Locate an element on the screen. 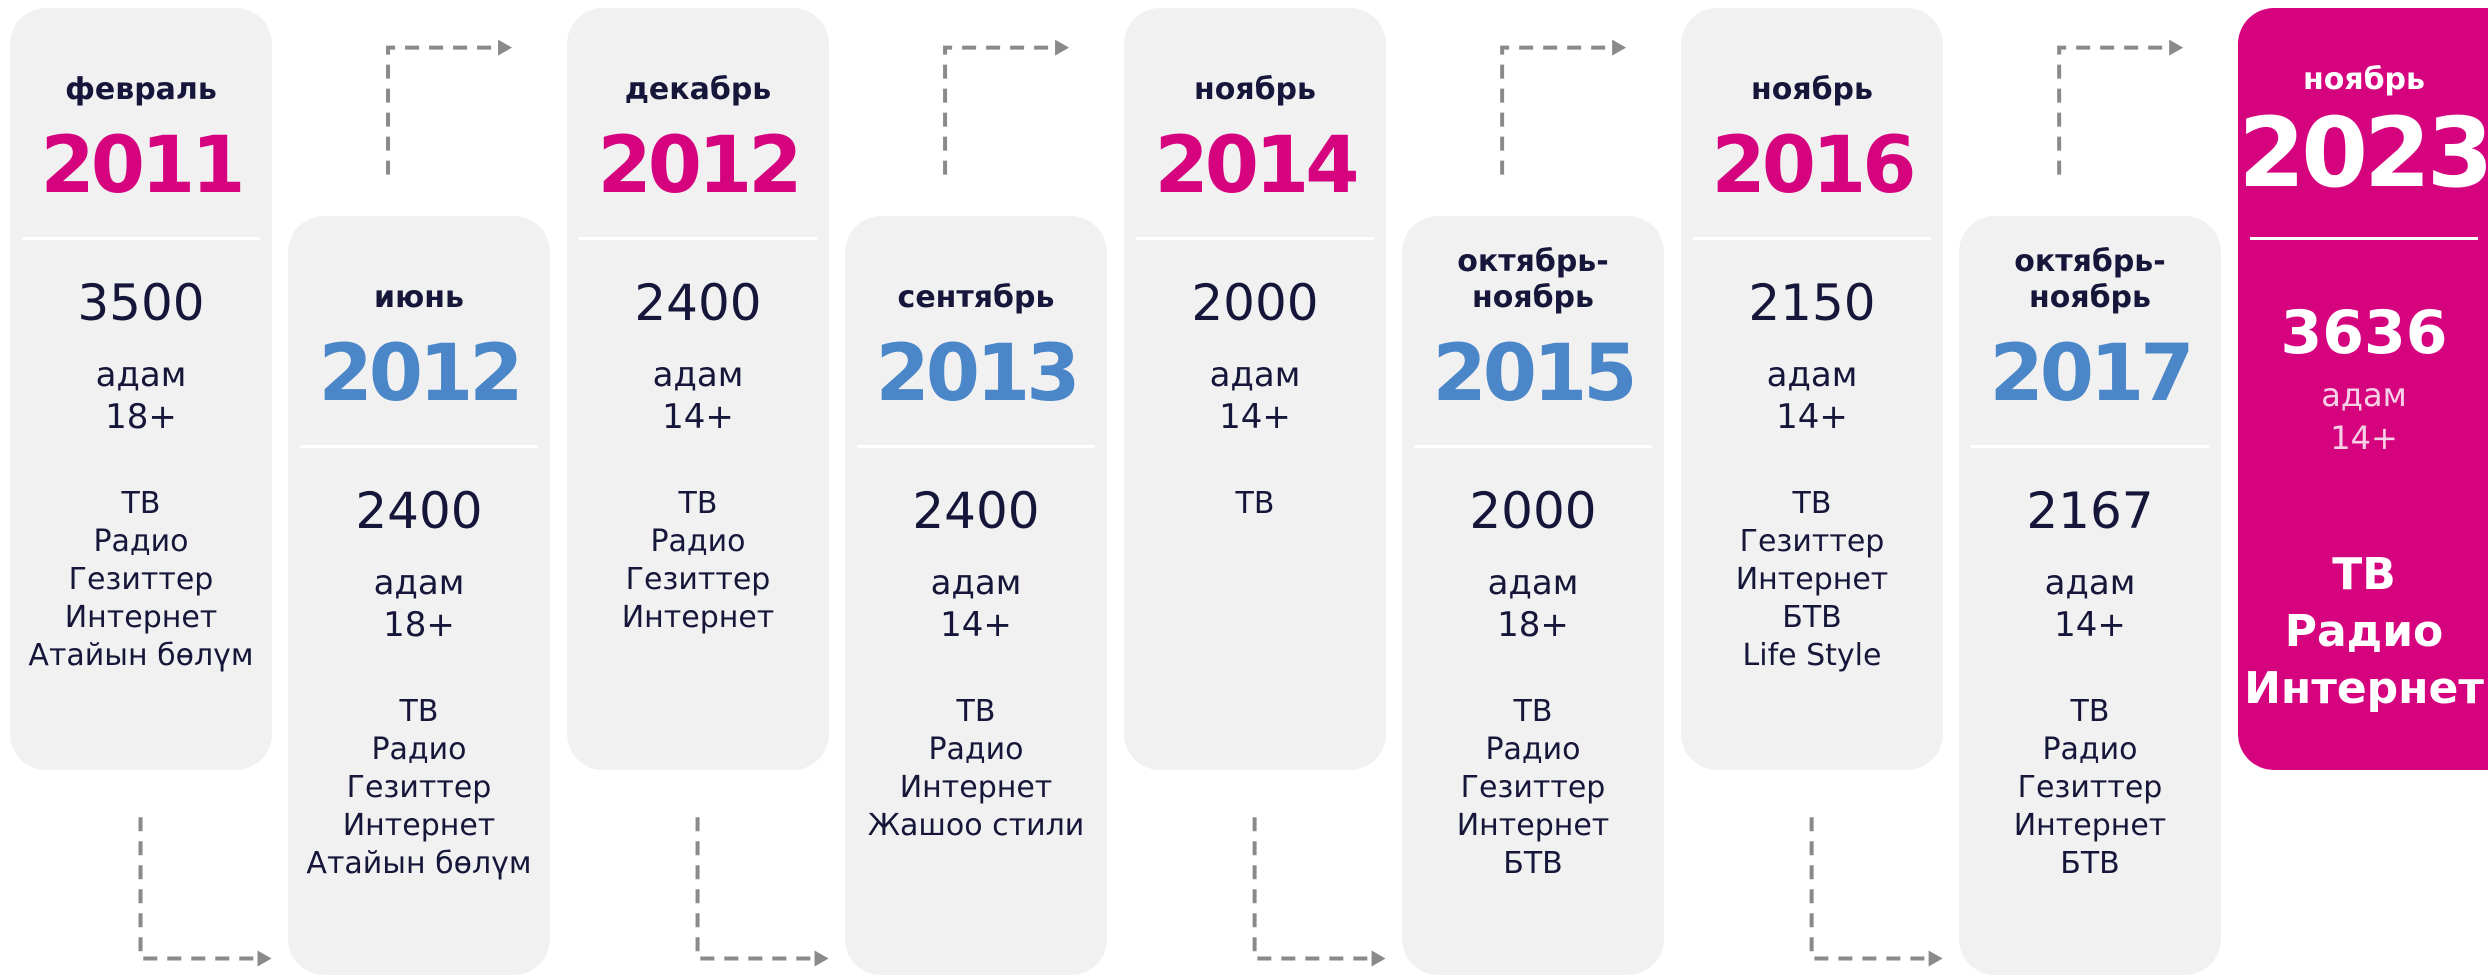  media-item: Жашоо стили is located at coordinates (976, 825).